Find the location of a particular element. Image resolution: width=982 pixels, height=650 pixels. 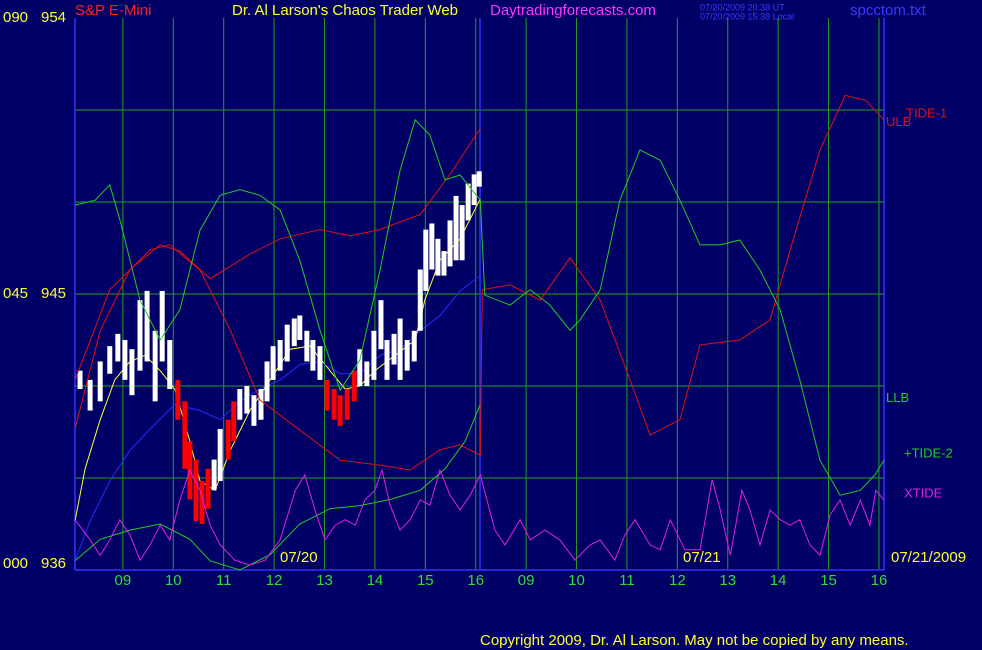

y-tick-label: 954 is located at coordinates (53, 17).